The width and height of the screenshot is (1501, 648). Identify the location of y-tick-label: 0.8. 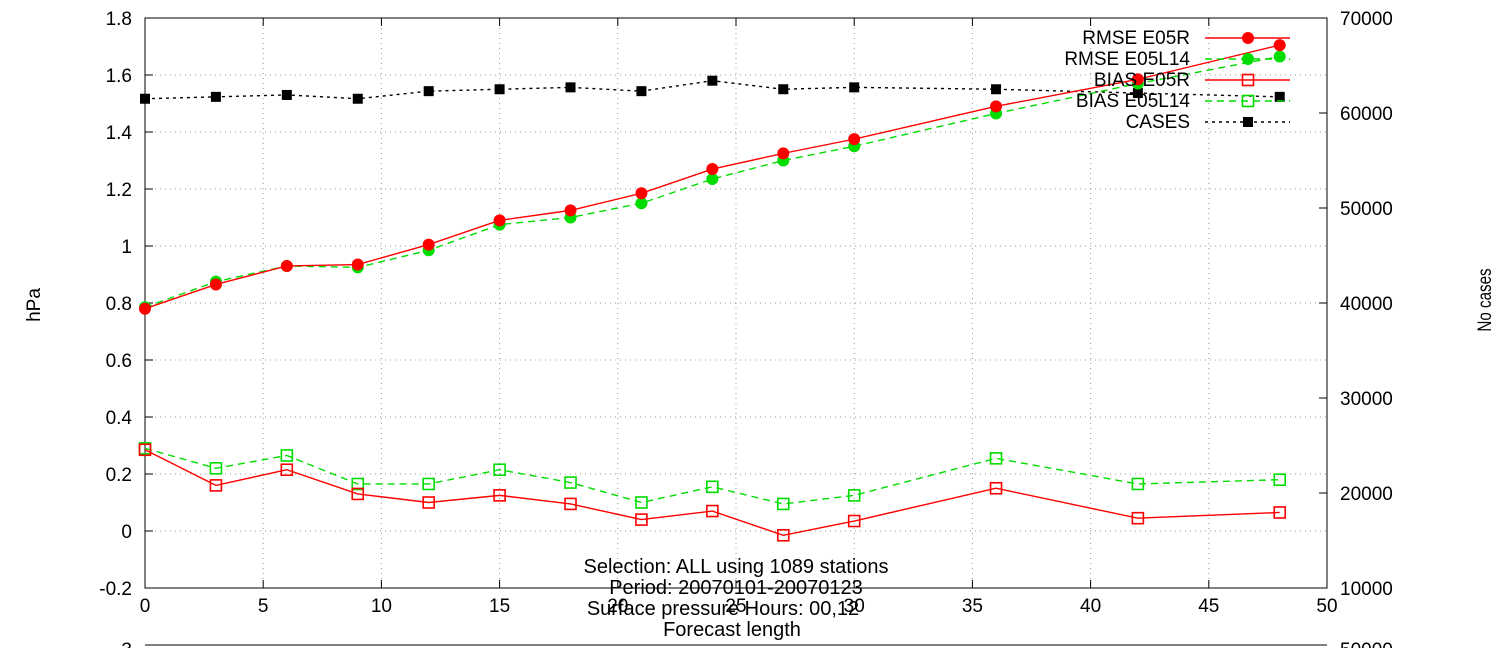
(119, 304).